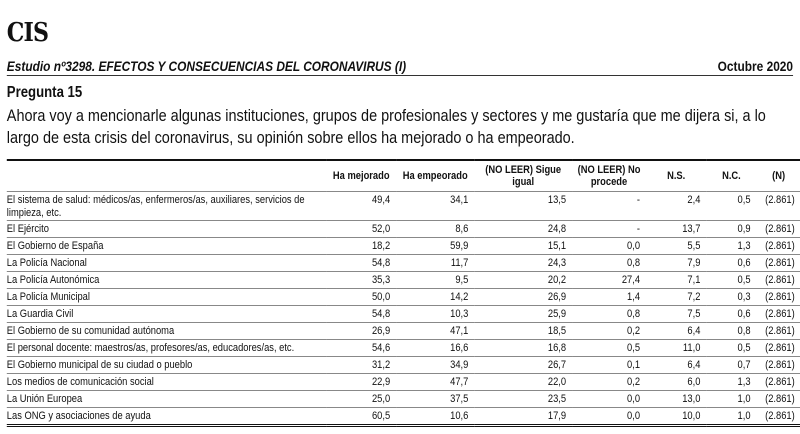 The image size is (800, 434). What do you see at coordinates (361, 348) in the screenshot?
I see `cell-value: 54,6` at bounding box center [361, 348].